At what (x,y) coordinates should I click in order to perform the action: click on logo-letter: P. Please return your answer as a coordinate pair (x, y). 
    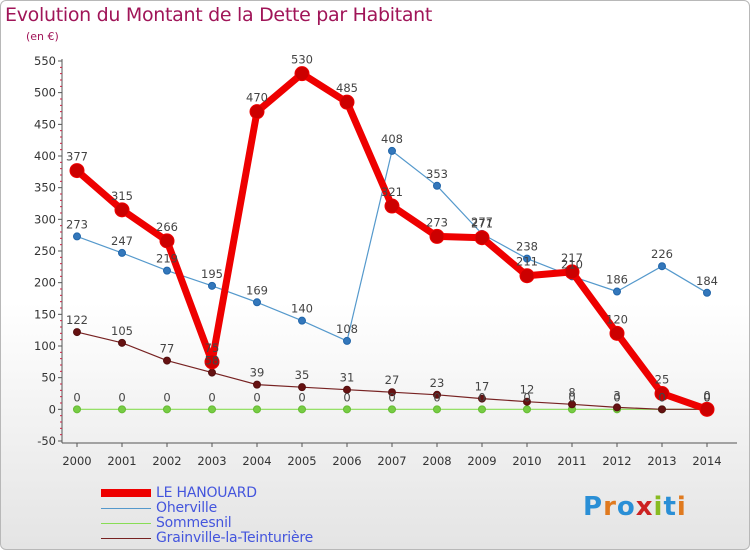
    Looking at the image, I should click on (593, 507).